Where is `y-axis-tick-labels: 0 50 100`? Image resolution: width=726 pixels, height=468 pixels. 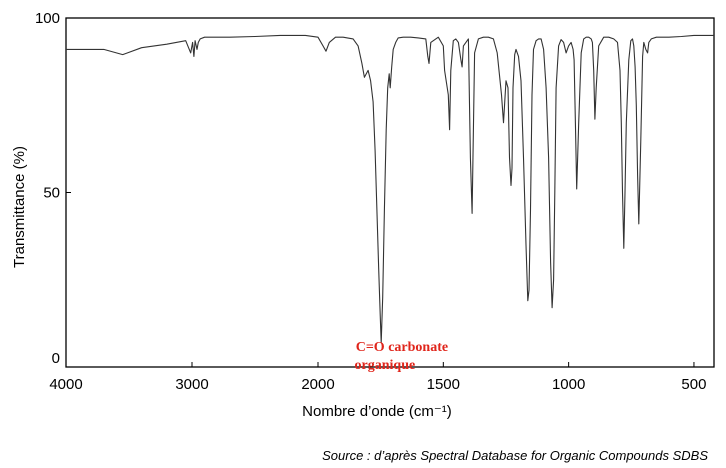 y-axis-tick-labels: 0 50 100 is located at coordinates (47, 188).